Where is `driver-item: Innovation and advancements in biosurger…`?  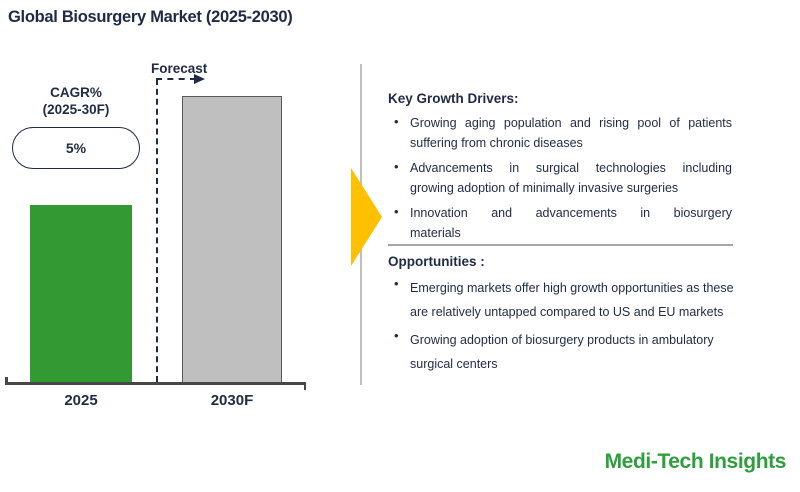
driver-item: Innovation and advancements in biosurger… is located at coordinates (560, 223).